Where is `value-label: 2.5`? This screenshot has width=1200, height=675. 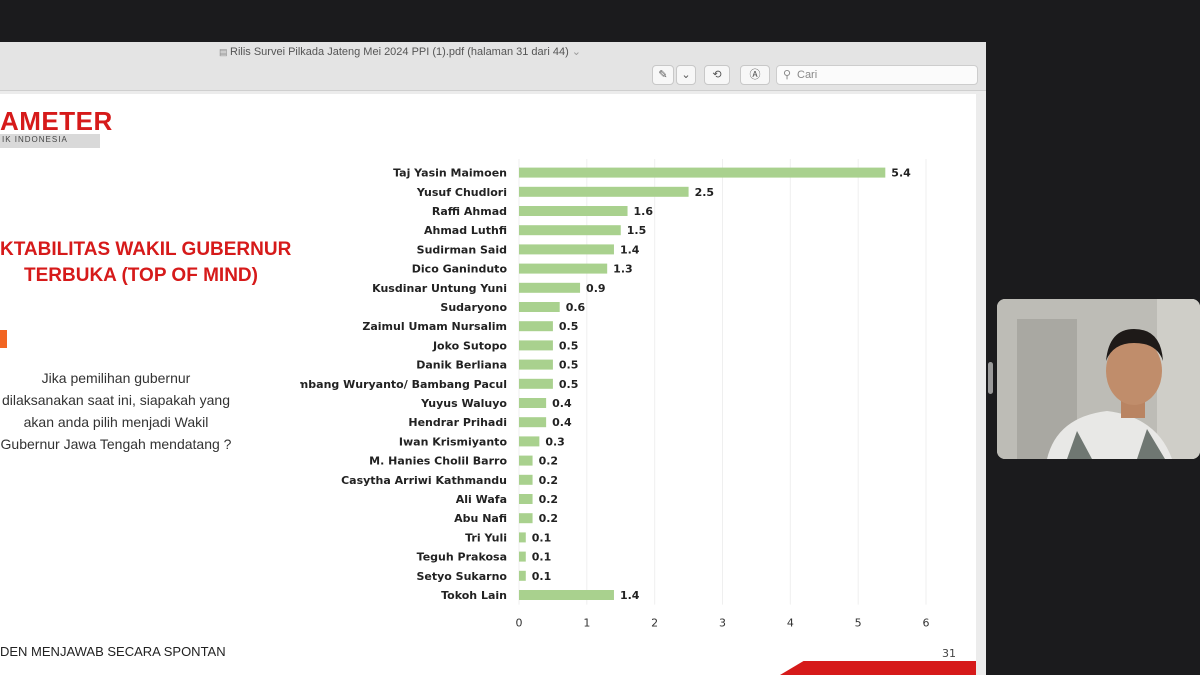 value-label: 2.5 is located at coordinates (705, 192).